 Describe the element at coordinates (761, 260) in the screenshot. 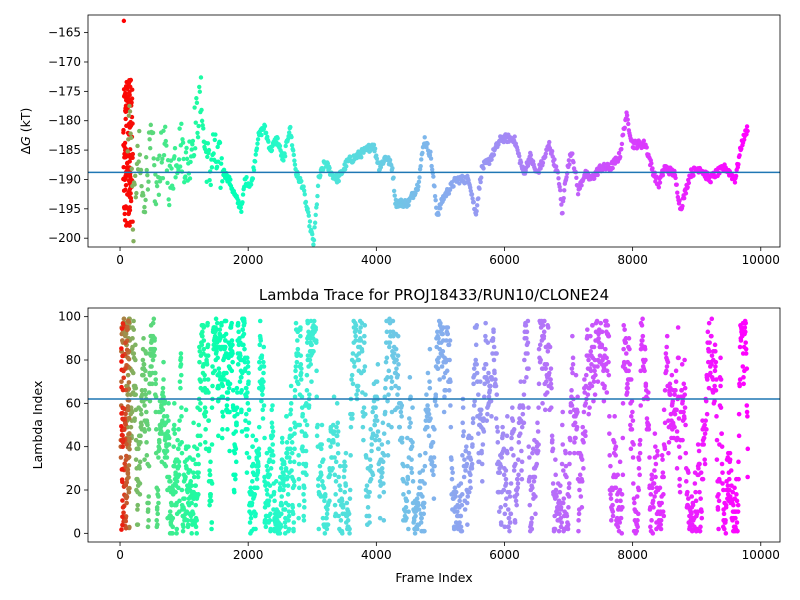

I see `x-tick-label: 10000` at that location.